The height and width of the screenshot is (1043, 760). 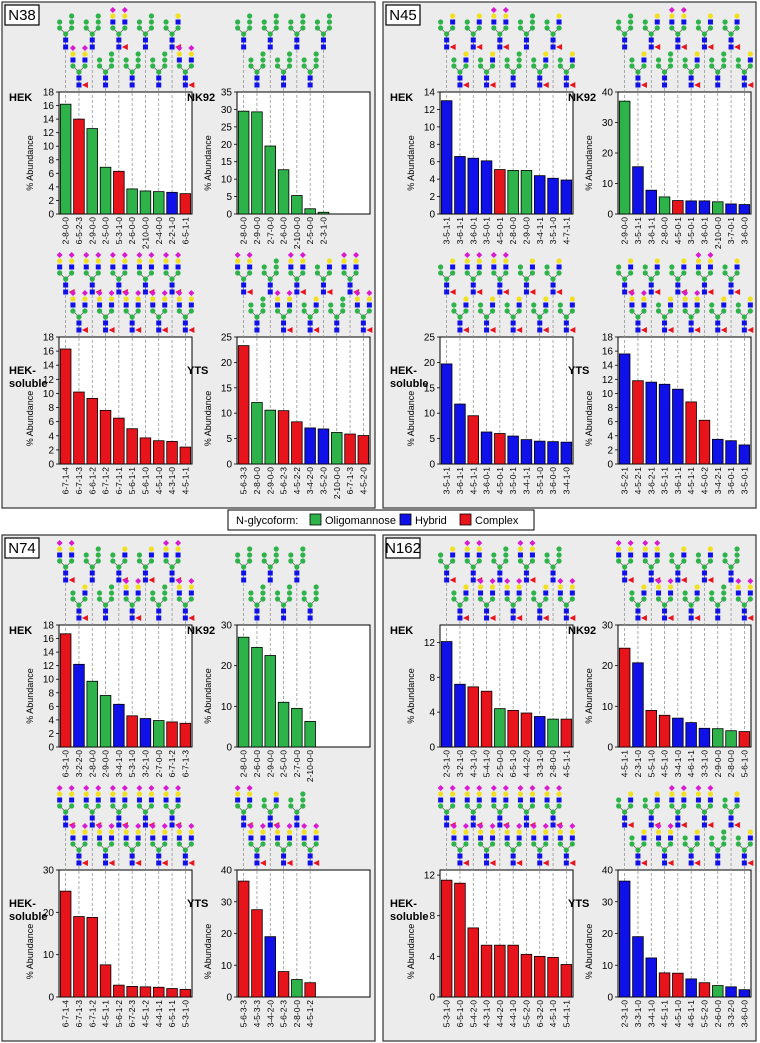 I want to click on y-tick-label: 2, so click(x=51, y=734).